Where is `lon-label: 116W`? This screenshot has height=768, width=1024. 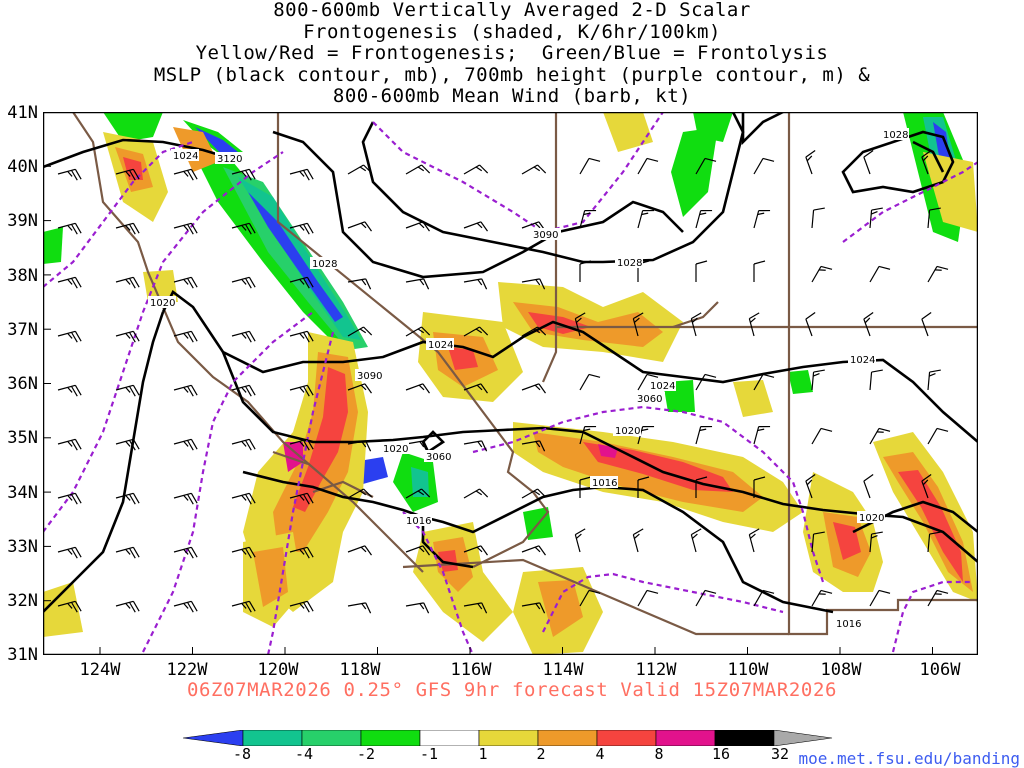
lon-label: 116W is located at coordinates (471, 670).